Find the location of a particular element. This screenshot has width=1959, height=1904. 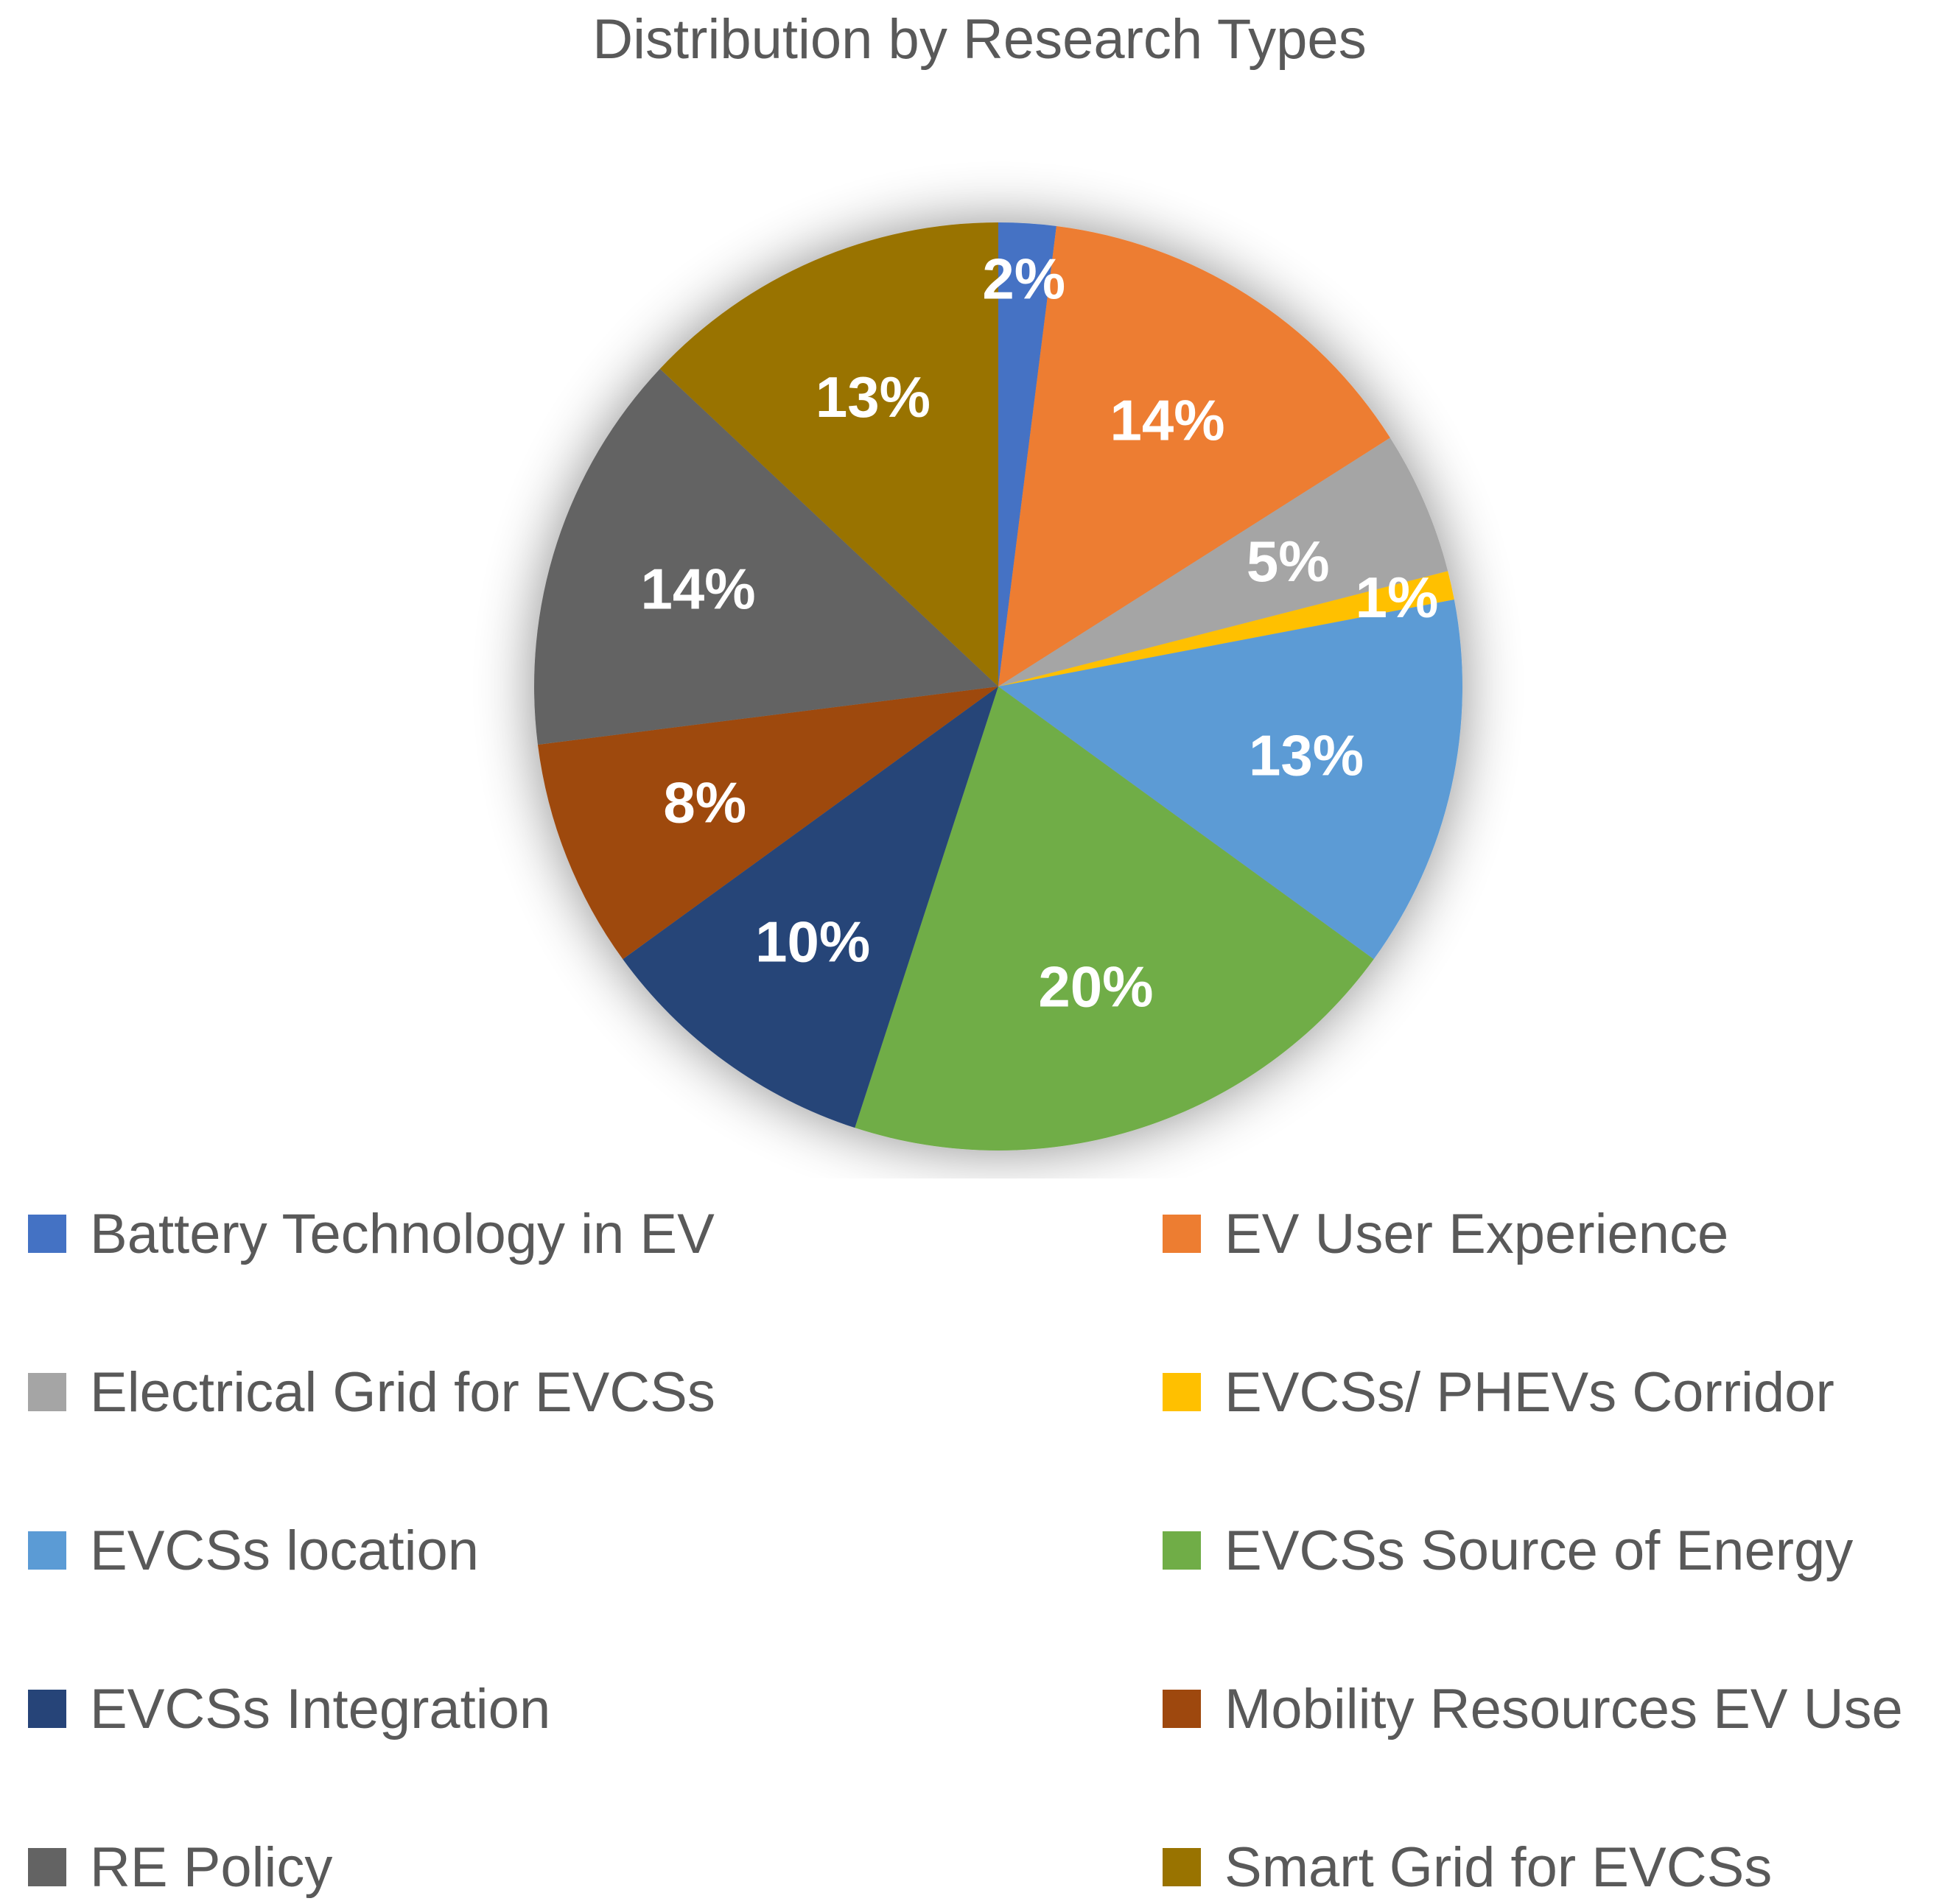

legend-item-smart-grid-for-evcss: Smart Grid for EVCSs is located at coordinates (1468, 1867).